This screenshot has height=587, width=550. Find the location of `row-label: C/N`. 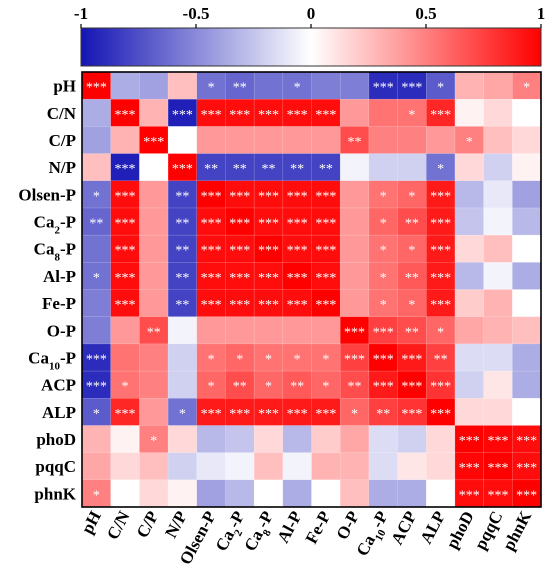

row-label: C/N is located at coordinates (62, 113).